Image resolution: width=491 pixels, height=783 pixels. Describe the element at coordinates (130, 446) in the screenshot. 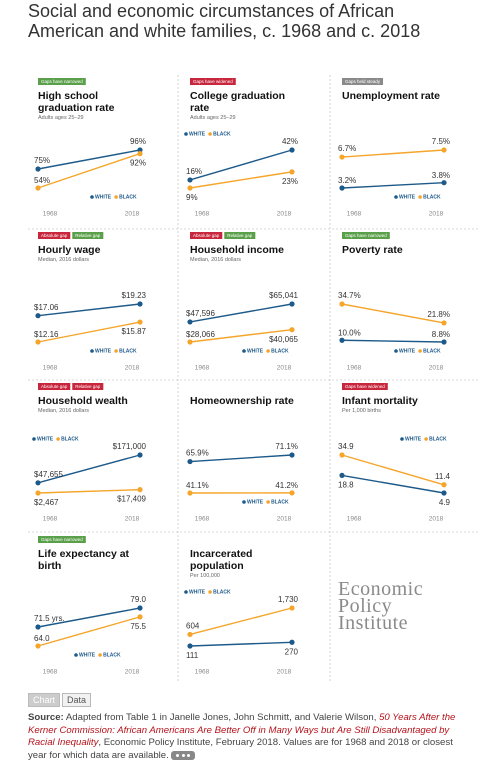

I see `value-label: $171,000` at that location.